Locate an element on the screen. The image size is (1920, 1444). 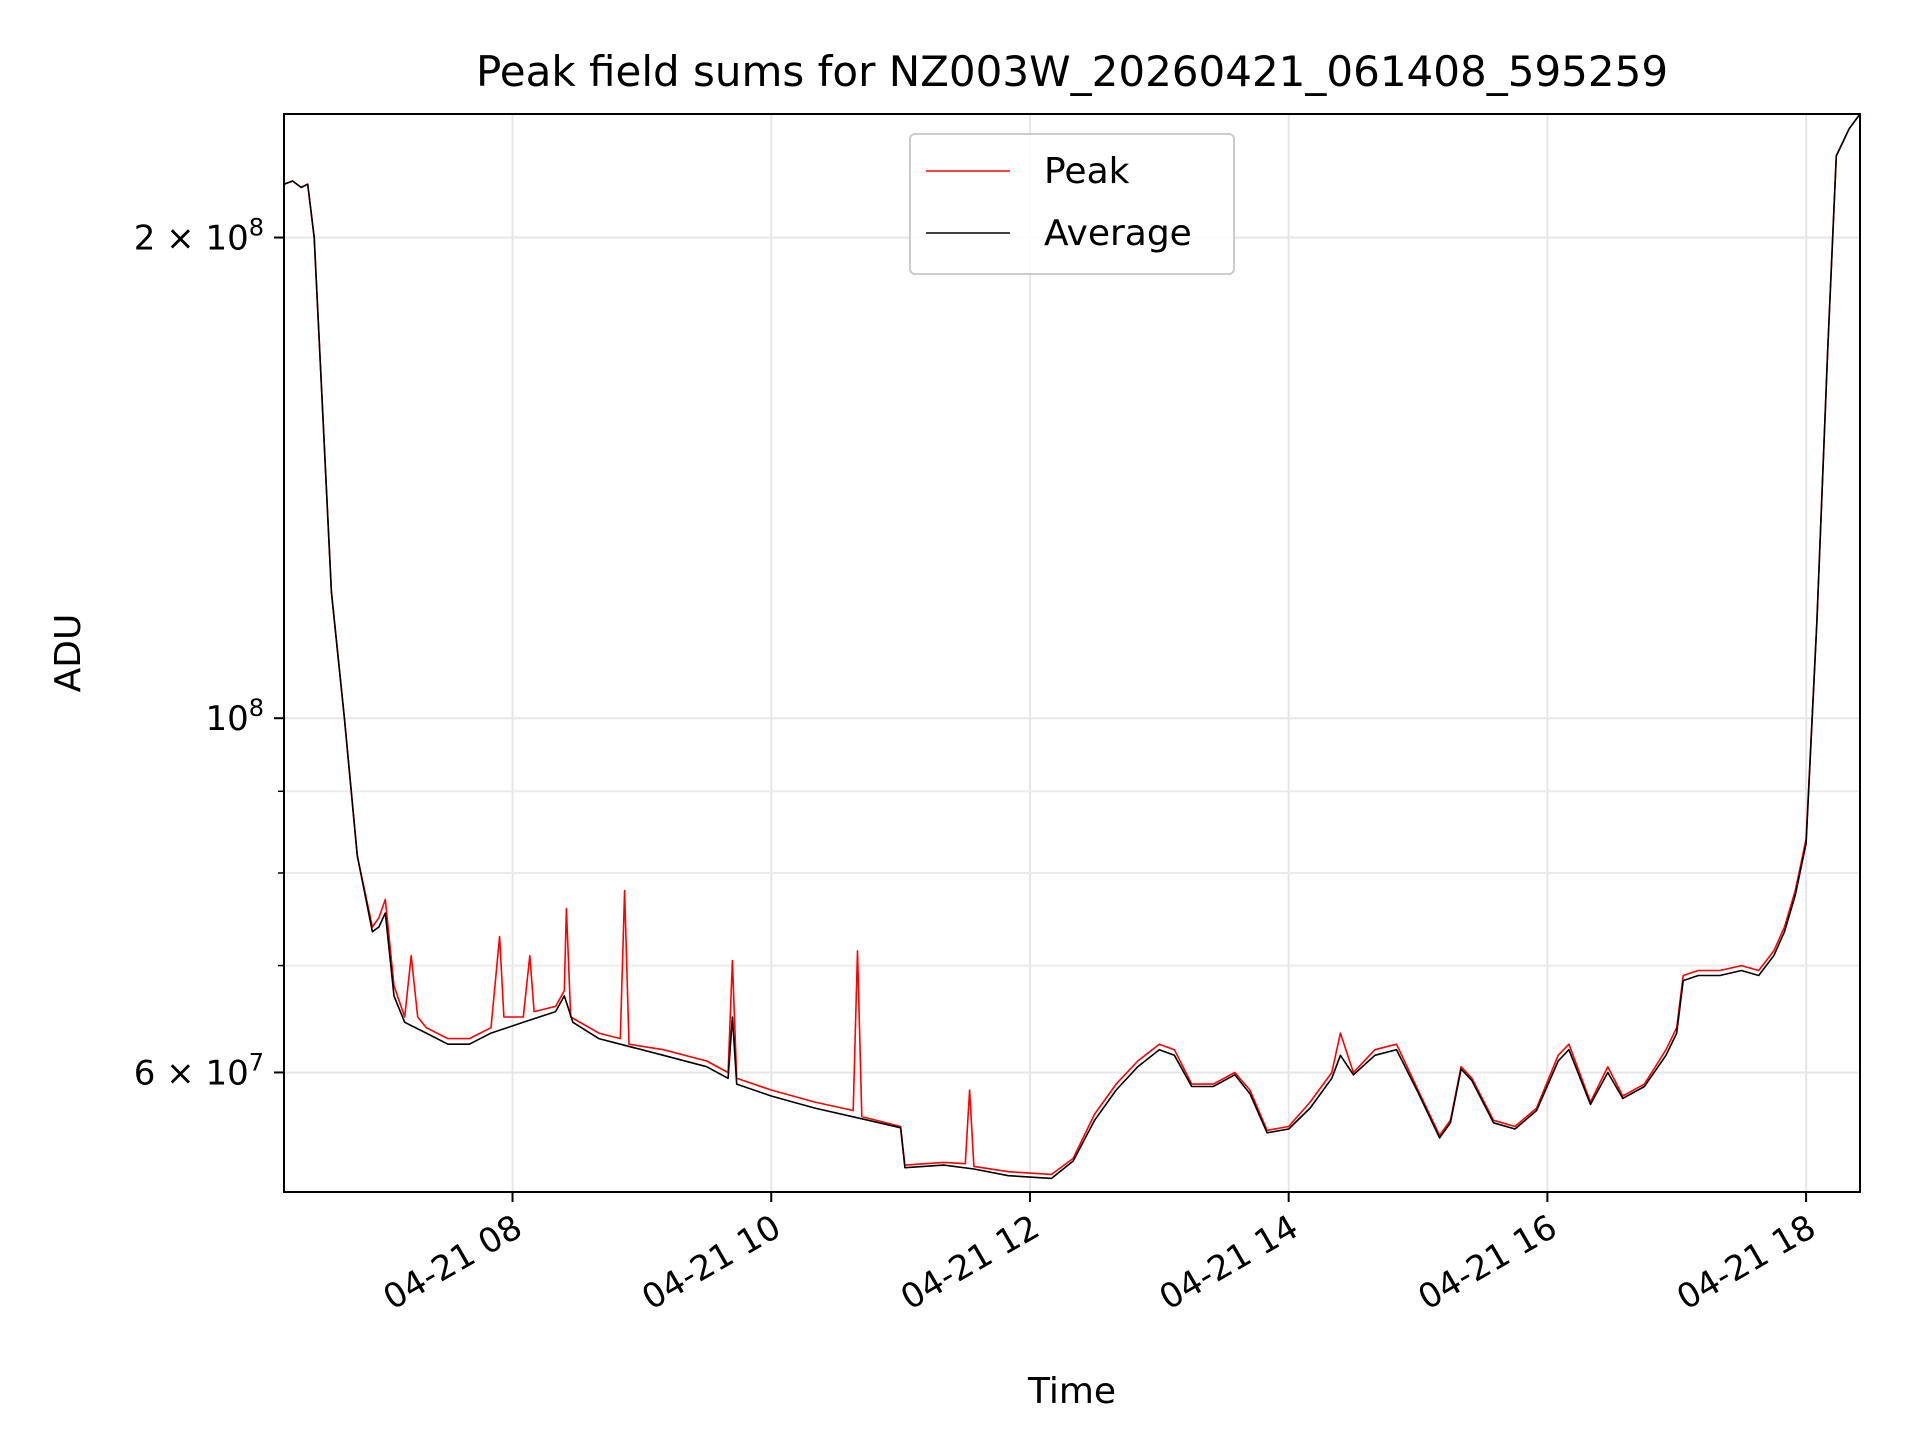
y-tick-label: 2 × 10⁸ is located at coordinates (199, 236).